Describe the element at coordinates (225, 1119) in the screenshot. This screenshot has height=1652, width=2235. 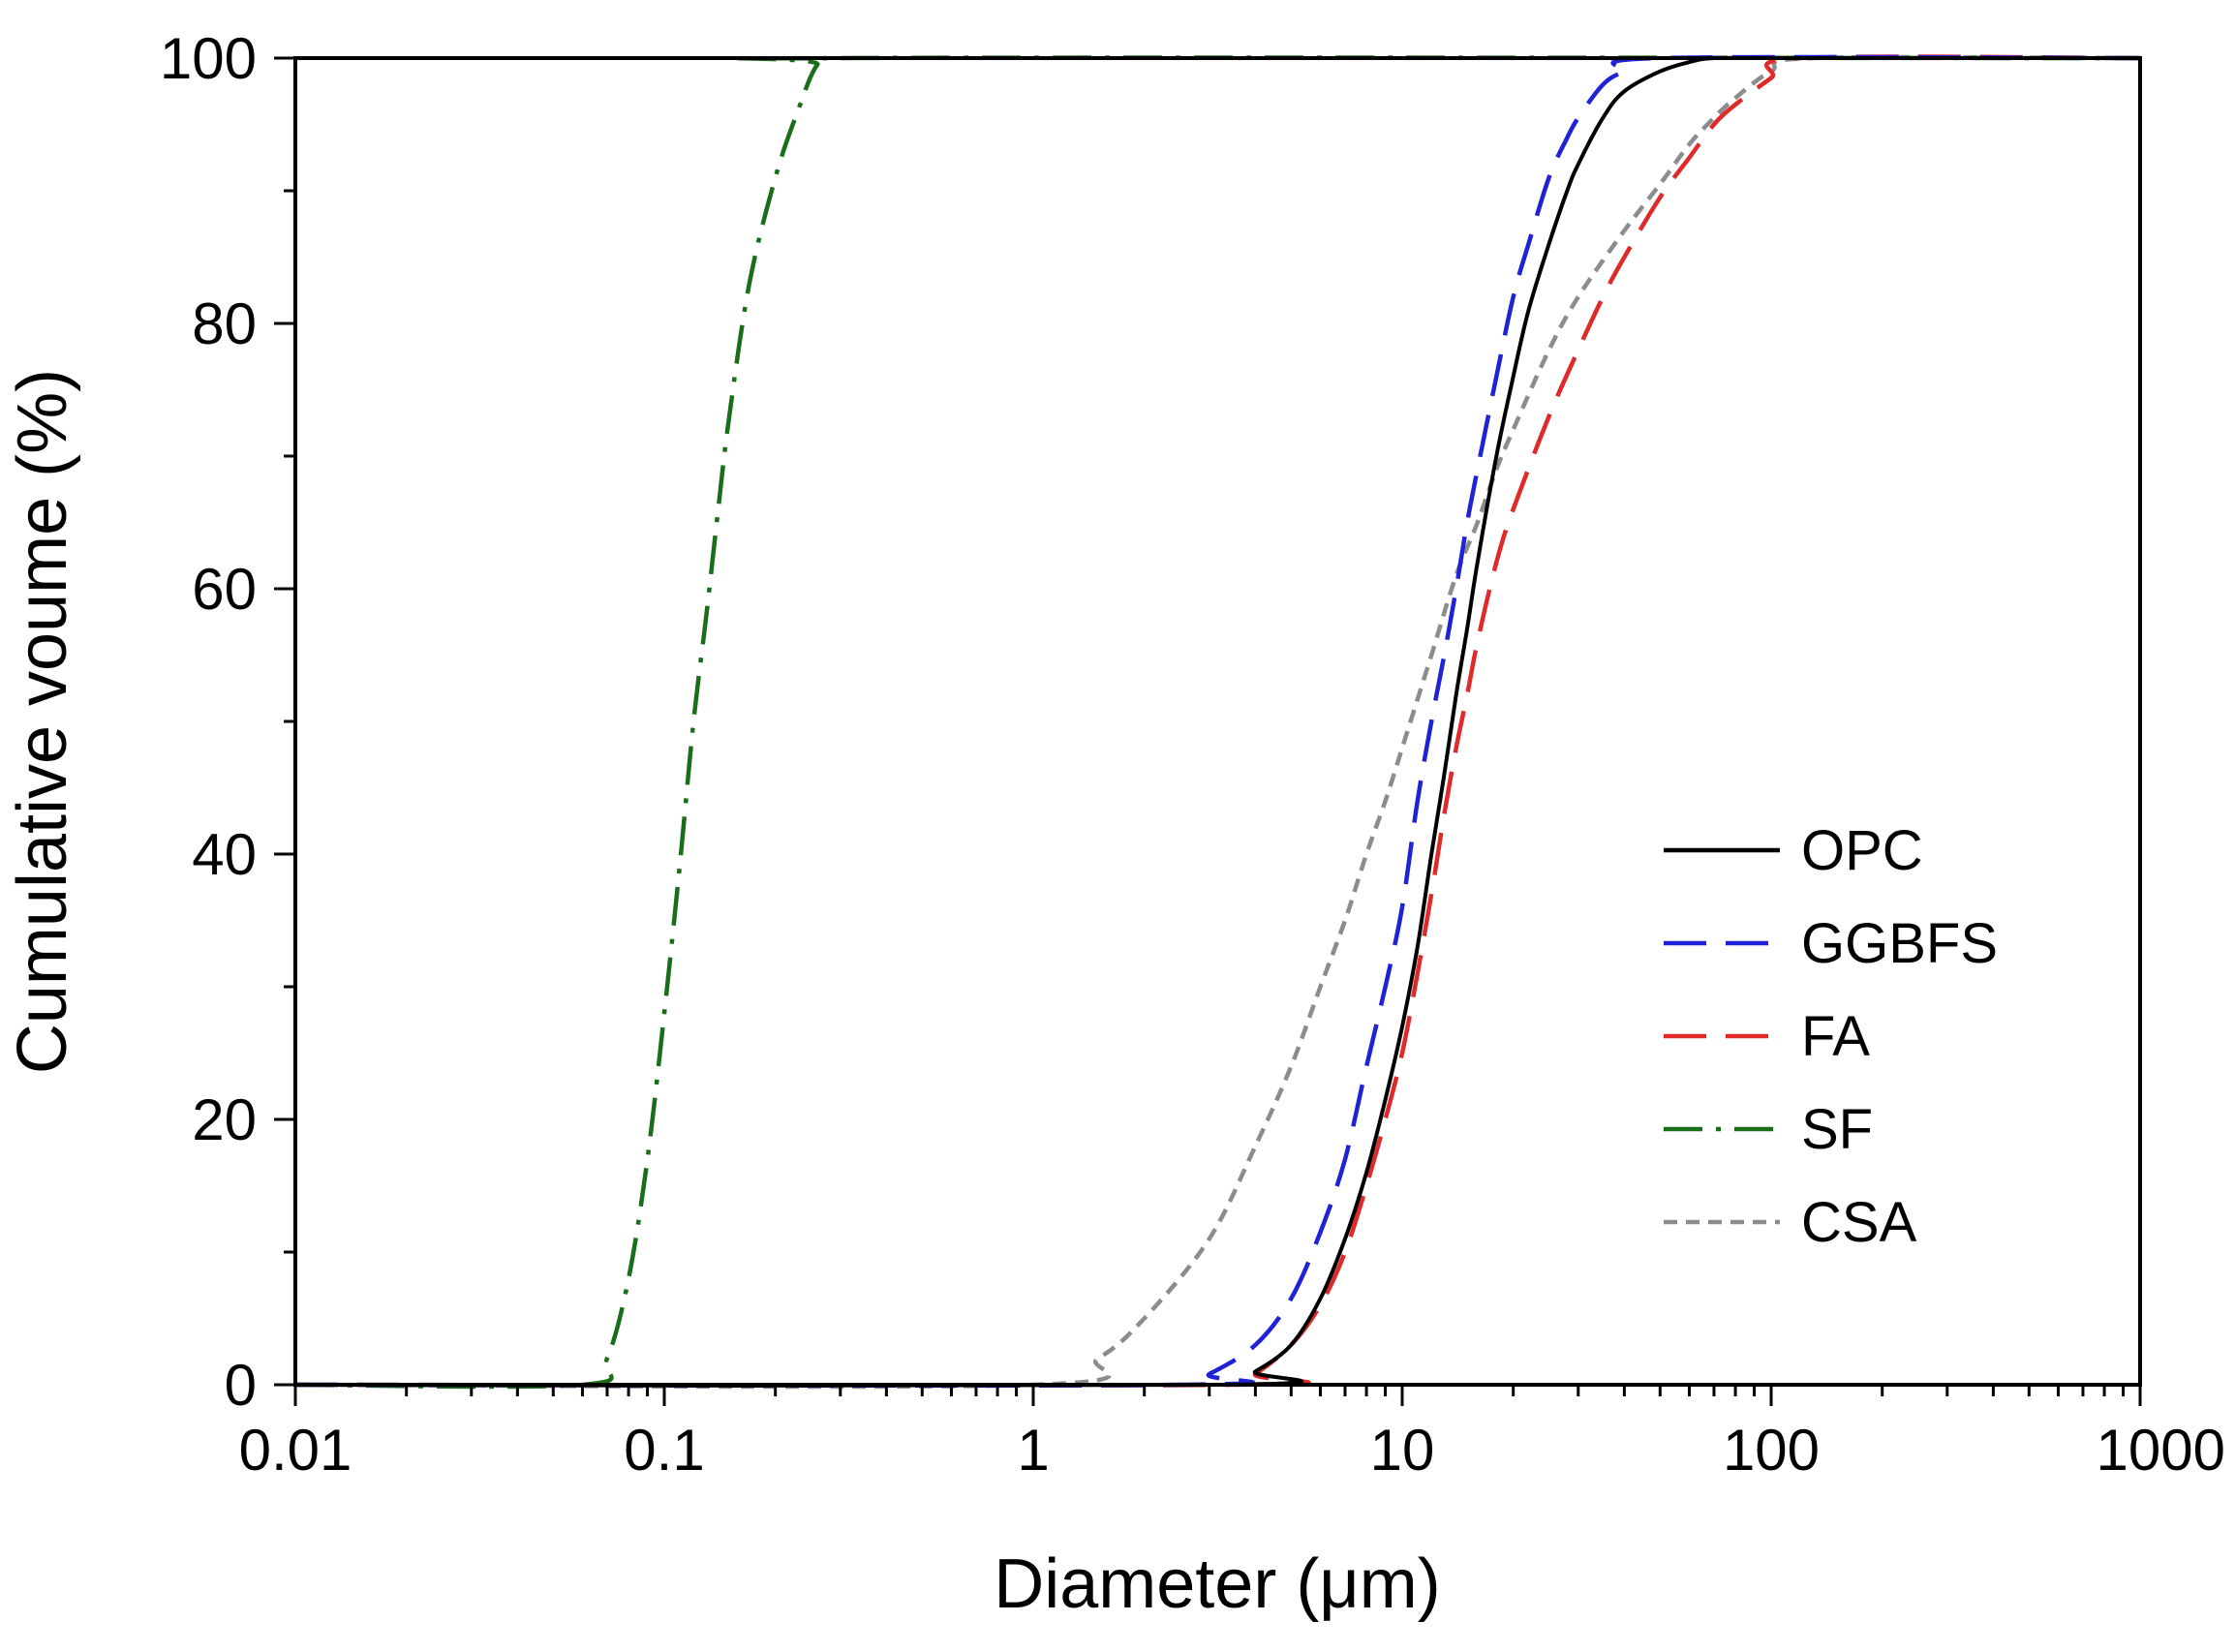
I see `y-tick-label: 20` at that location.